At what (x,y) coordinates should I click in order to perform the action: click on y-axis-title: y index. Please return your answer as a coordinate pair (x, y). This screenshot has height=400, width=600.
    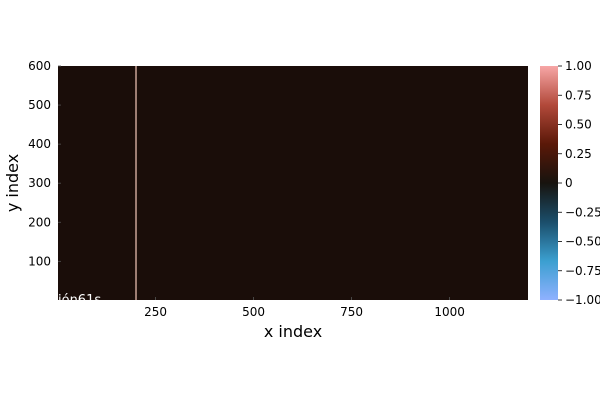
    Looking at the image, I should click on (12, 183).